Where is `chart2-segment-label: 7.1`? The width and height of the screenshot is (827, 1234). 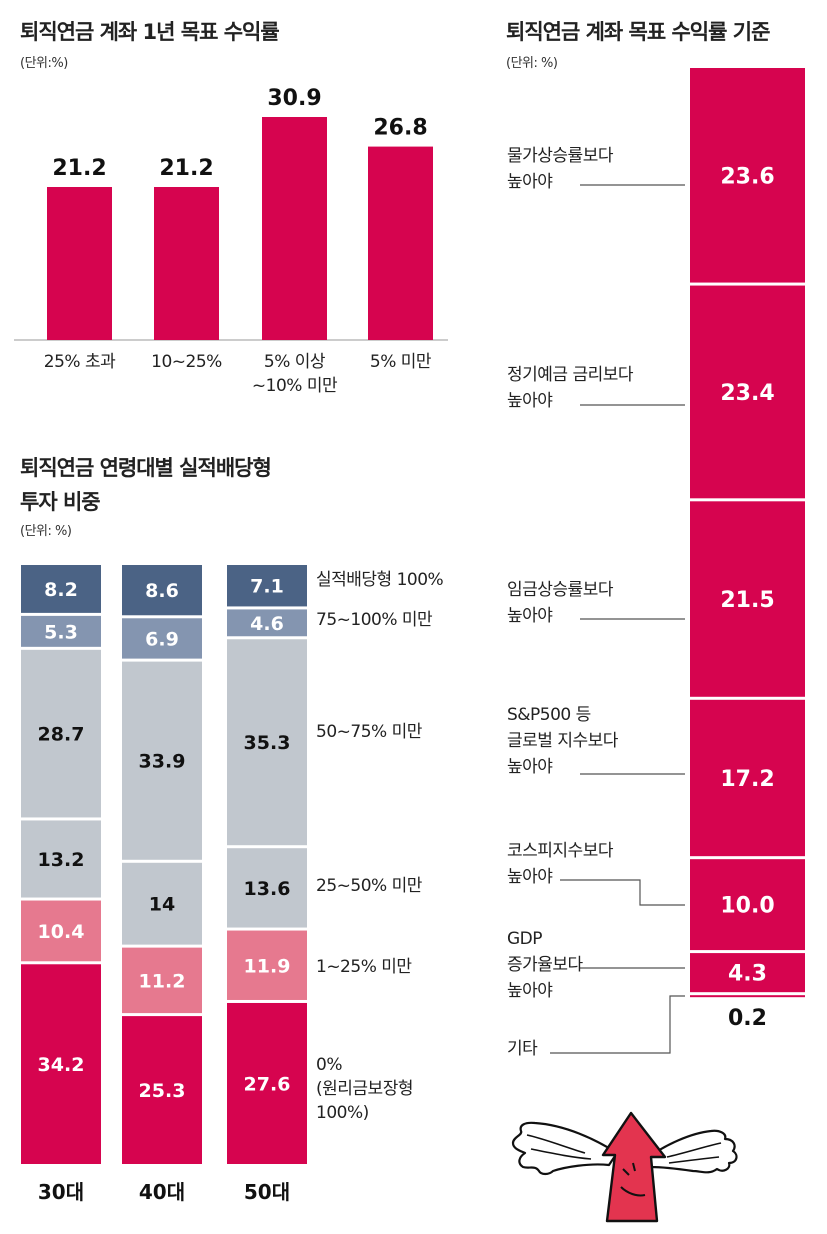 chart2-segment-label: 7.1 is located at coordinates (267, 587).